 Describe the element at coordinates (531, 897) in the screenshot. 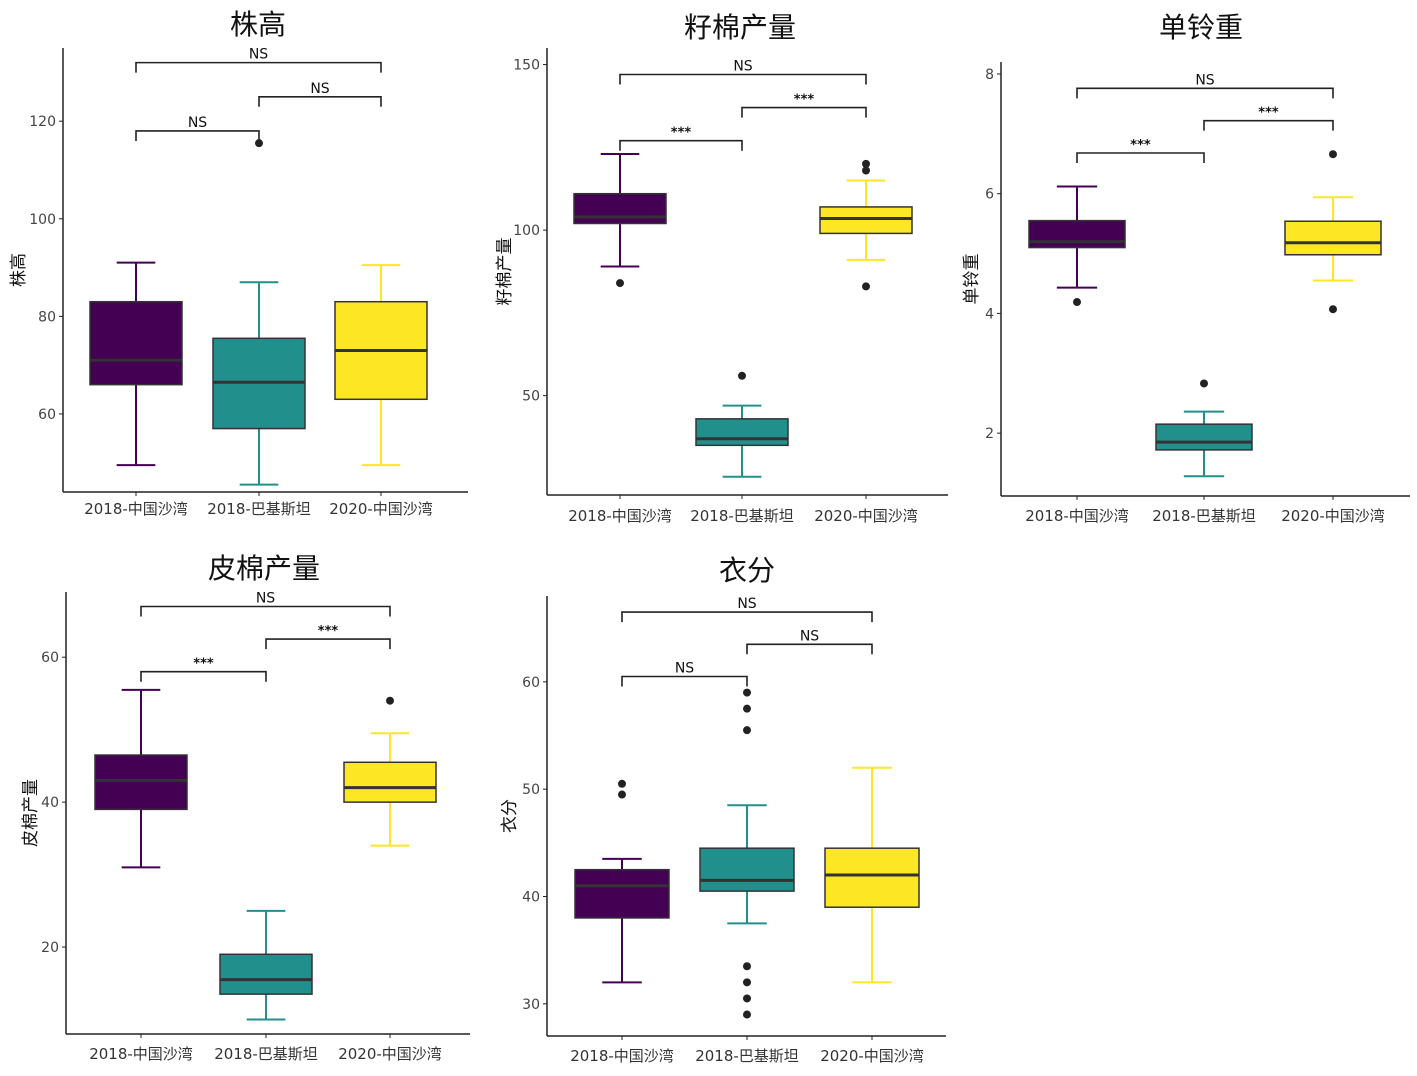

I see `y-tick-label: 40` at that location.